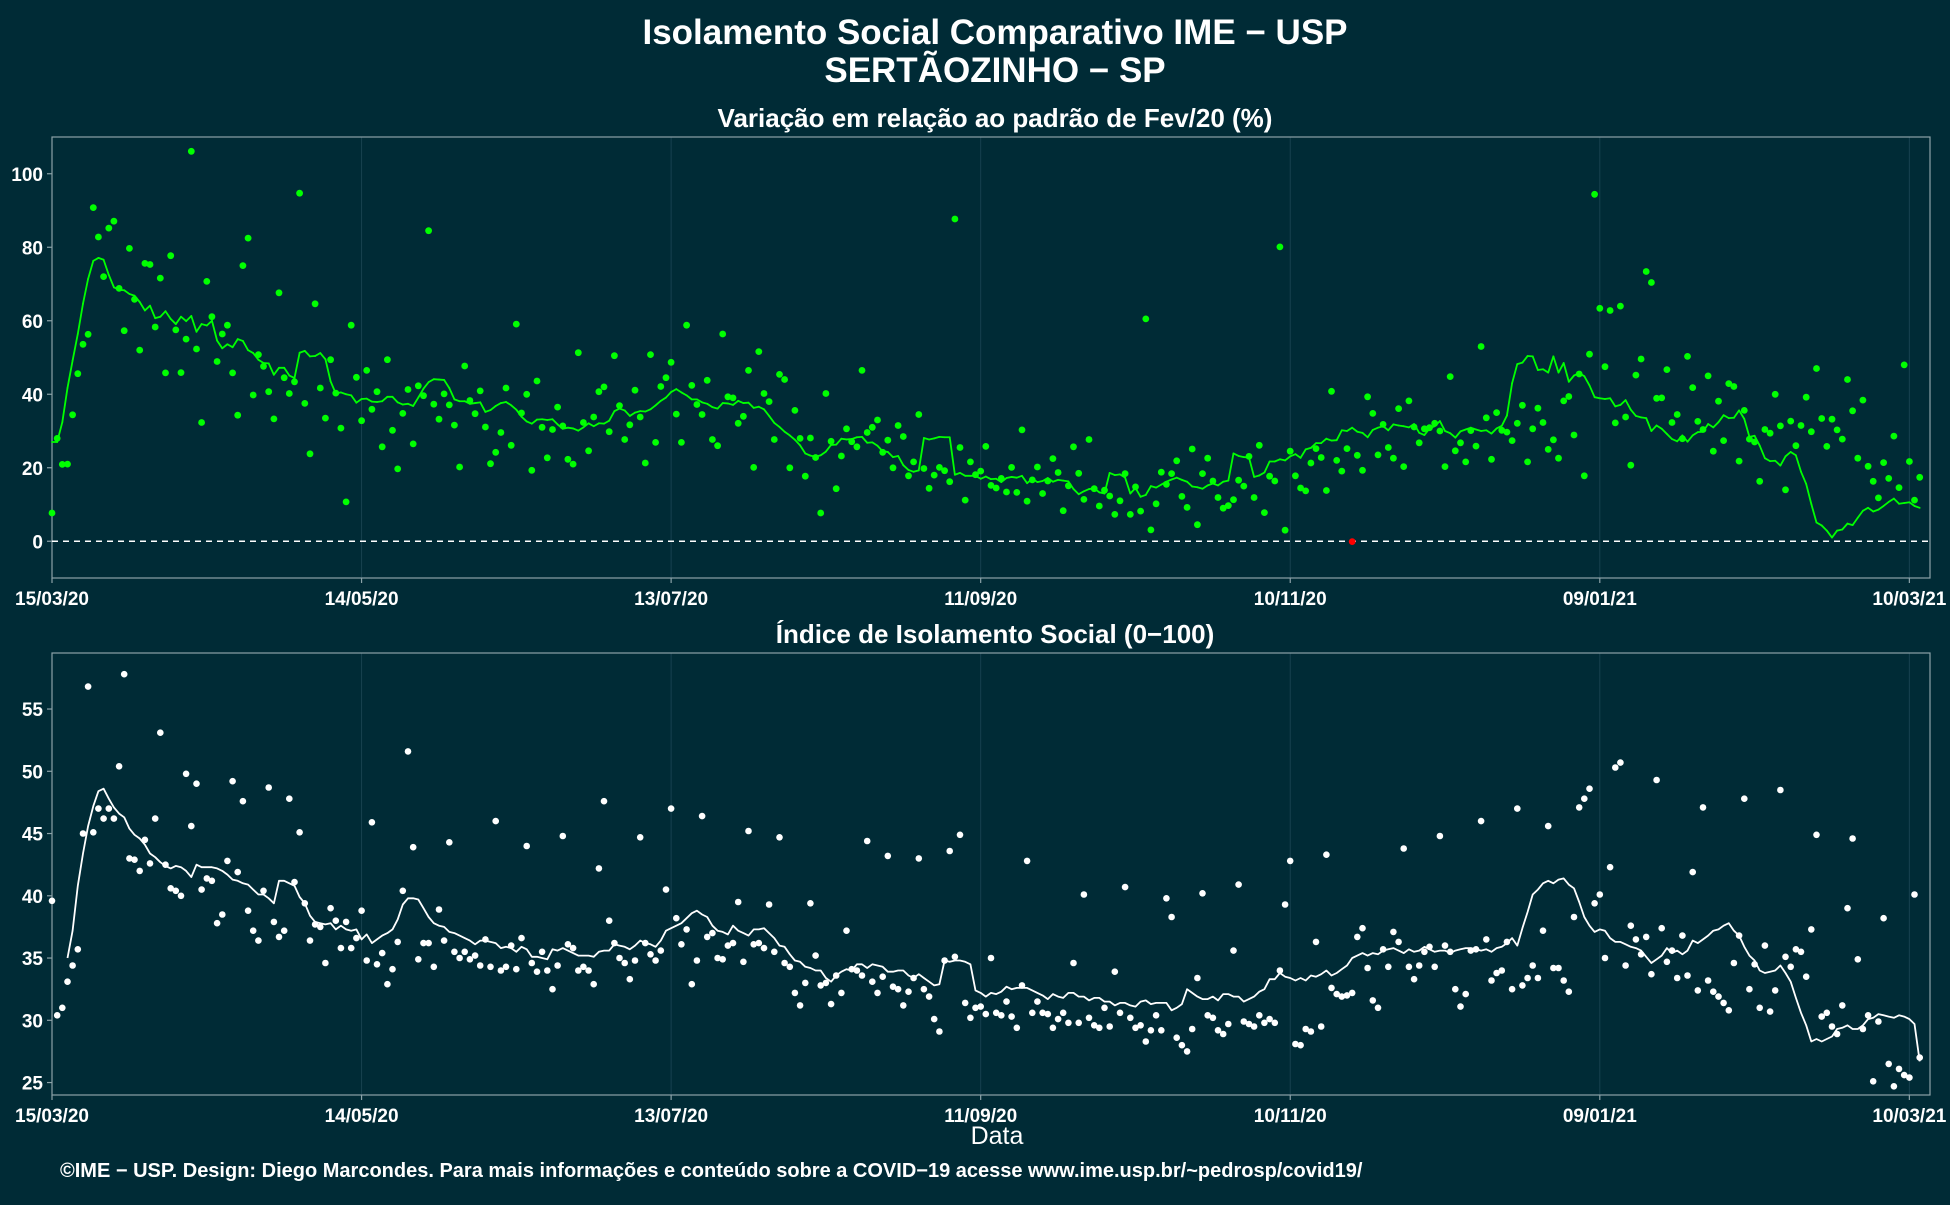  What do you see at coordinates (1290, 599) in the screenshot?
I see `x-tick-label: 10/11/20` at bounding box center [1290, 599].